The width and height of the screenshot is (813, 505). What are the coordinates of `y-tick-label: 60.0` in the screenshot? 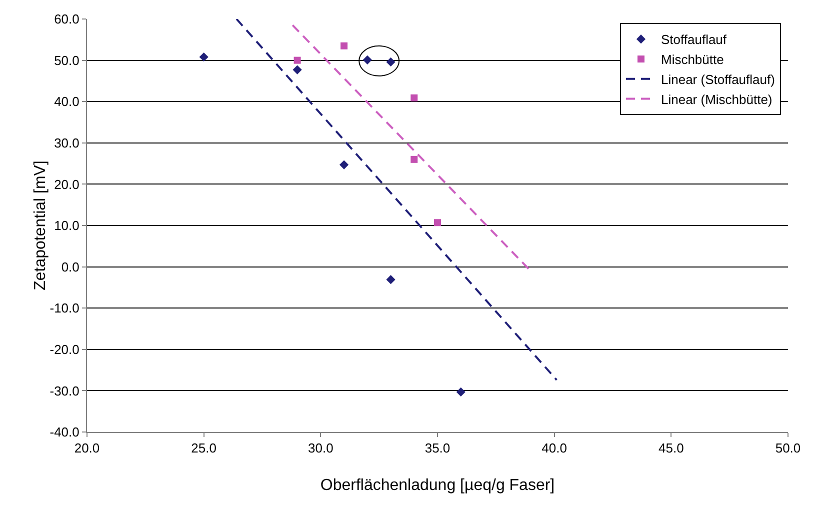 It's located at (67, 19).